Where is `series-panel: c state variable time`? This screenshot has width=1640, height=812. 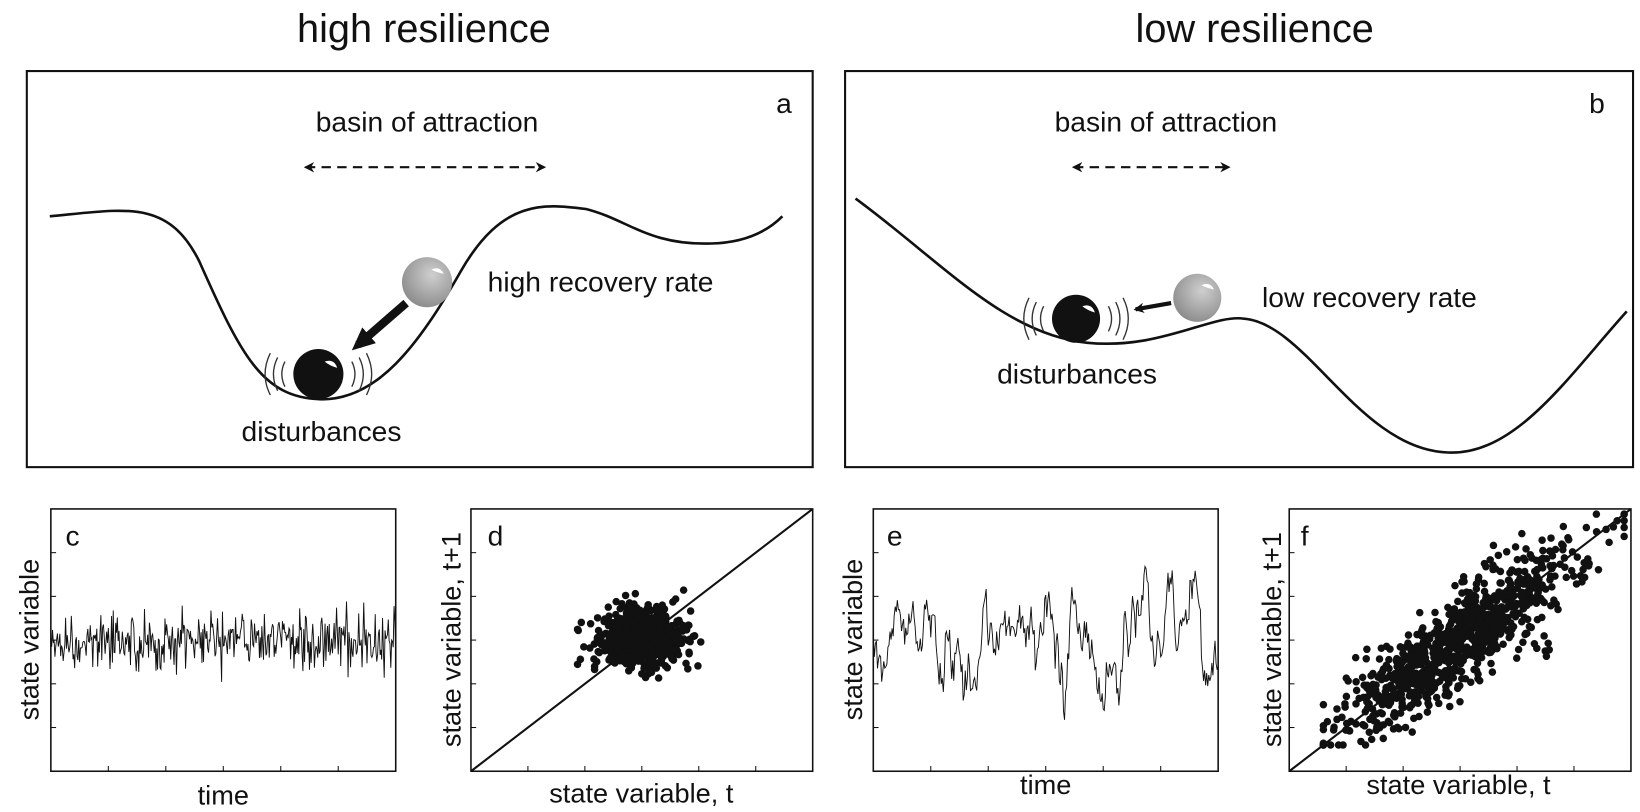
series-panel: c state variable time is located at coordinates (205, 659).